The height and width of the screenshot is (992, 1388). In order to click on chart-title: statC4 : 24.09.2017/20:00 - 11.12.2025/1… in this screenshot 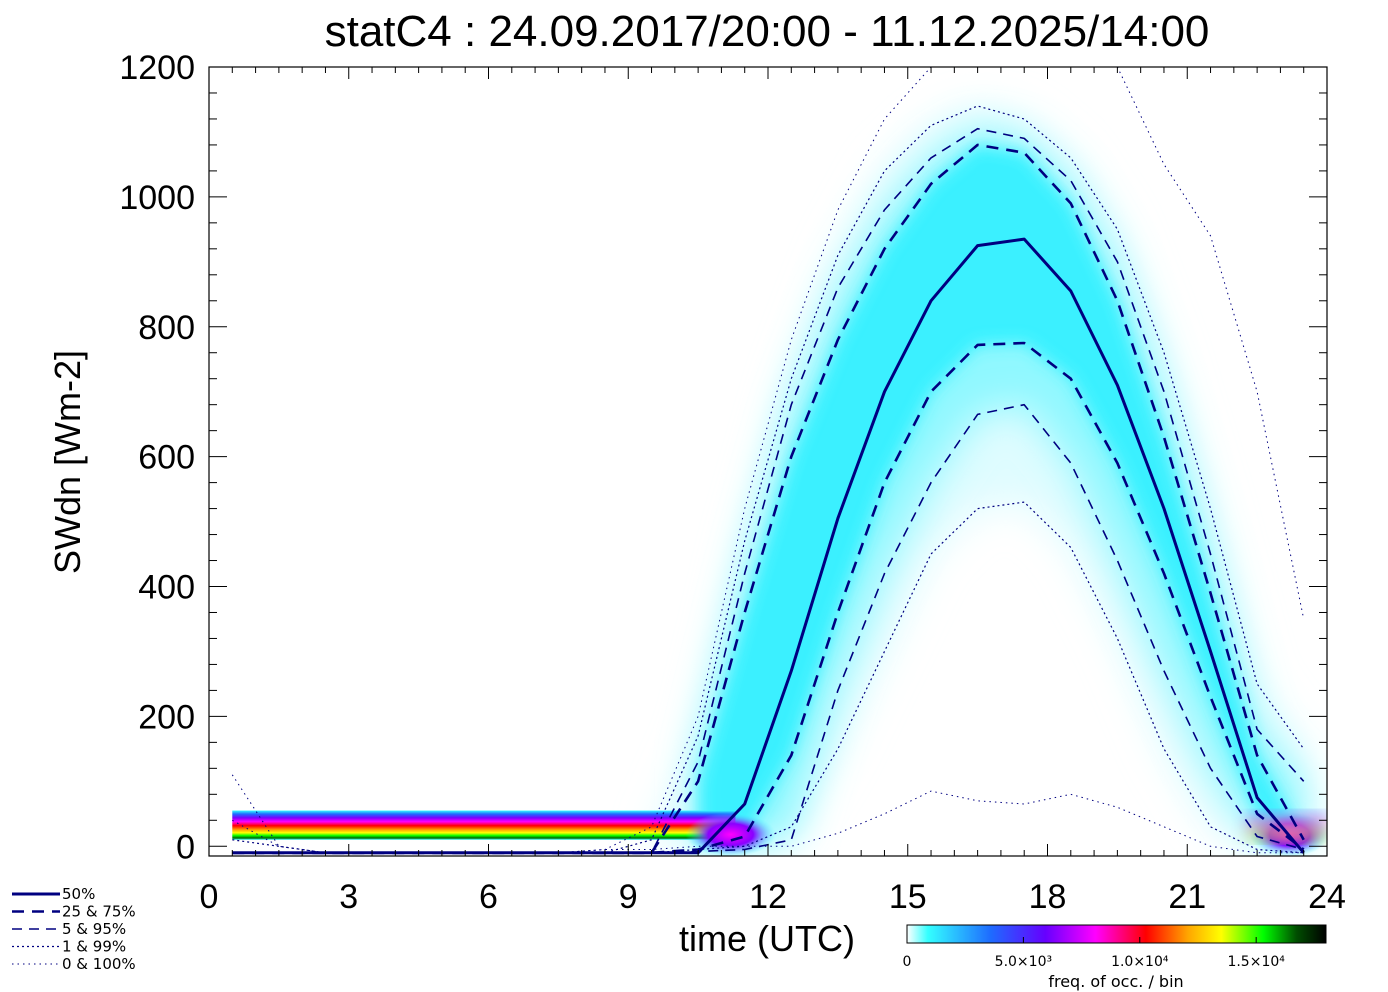, I will do `click(767, 31)`.